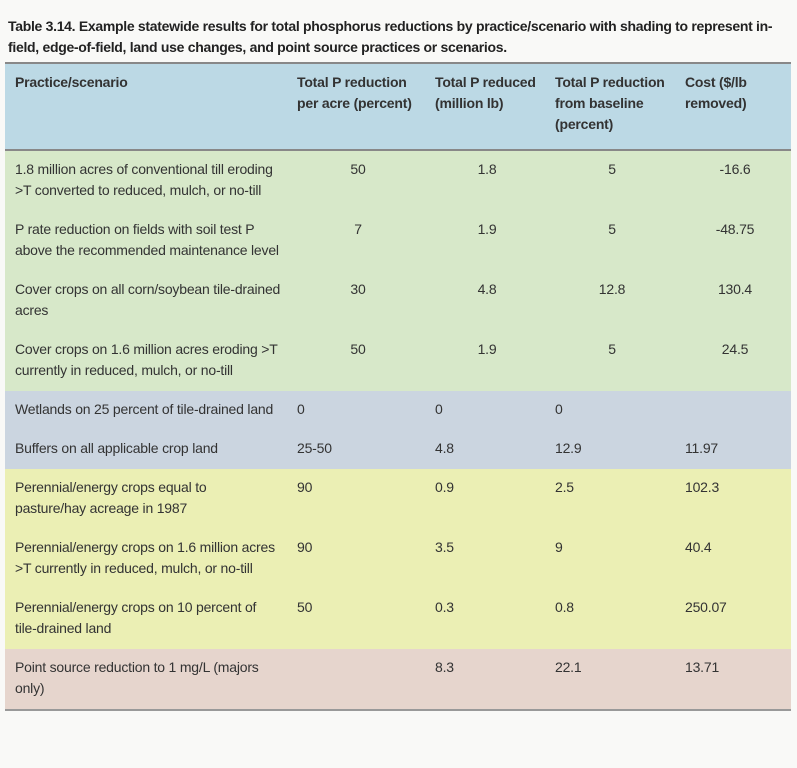 This screenshot has width=797, height=768. I want to click on cell-baseline: 2.5, so click(564, 487).